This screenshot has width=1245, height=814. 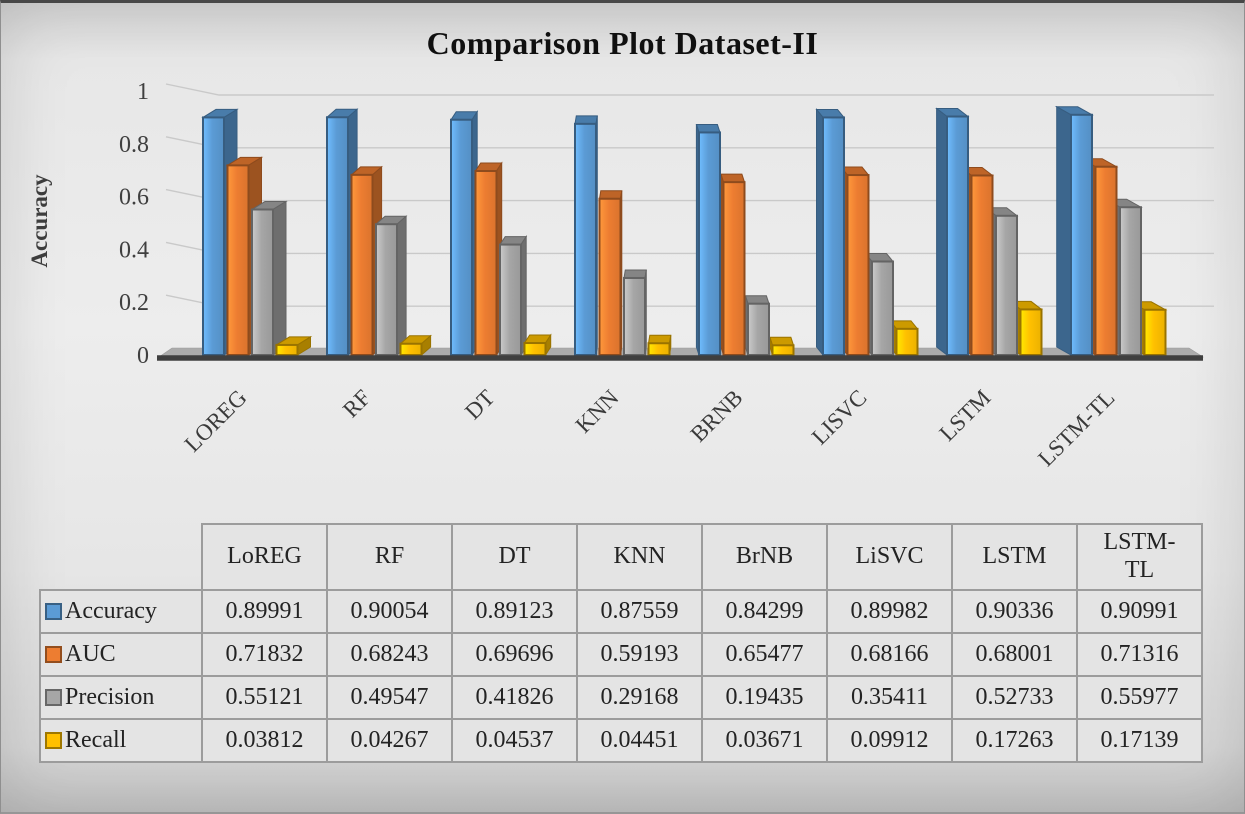 What do you see at coordinates (964, 415) in the screenshot?
I see `x-category-label: LSTM` at bounding box center [964, 415].